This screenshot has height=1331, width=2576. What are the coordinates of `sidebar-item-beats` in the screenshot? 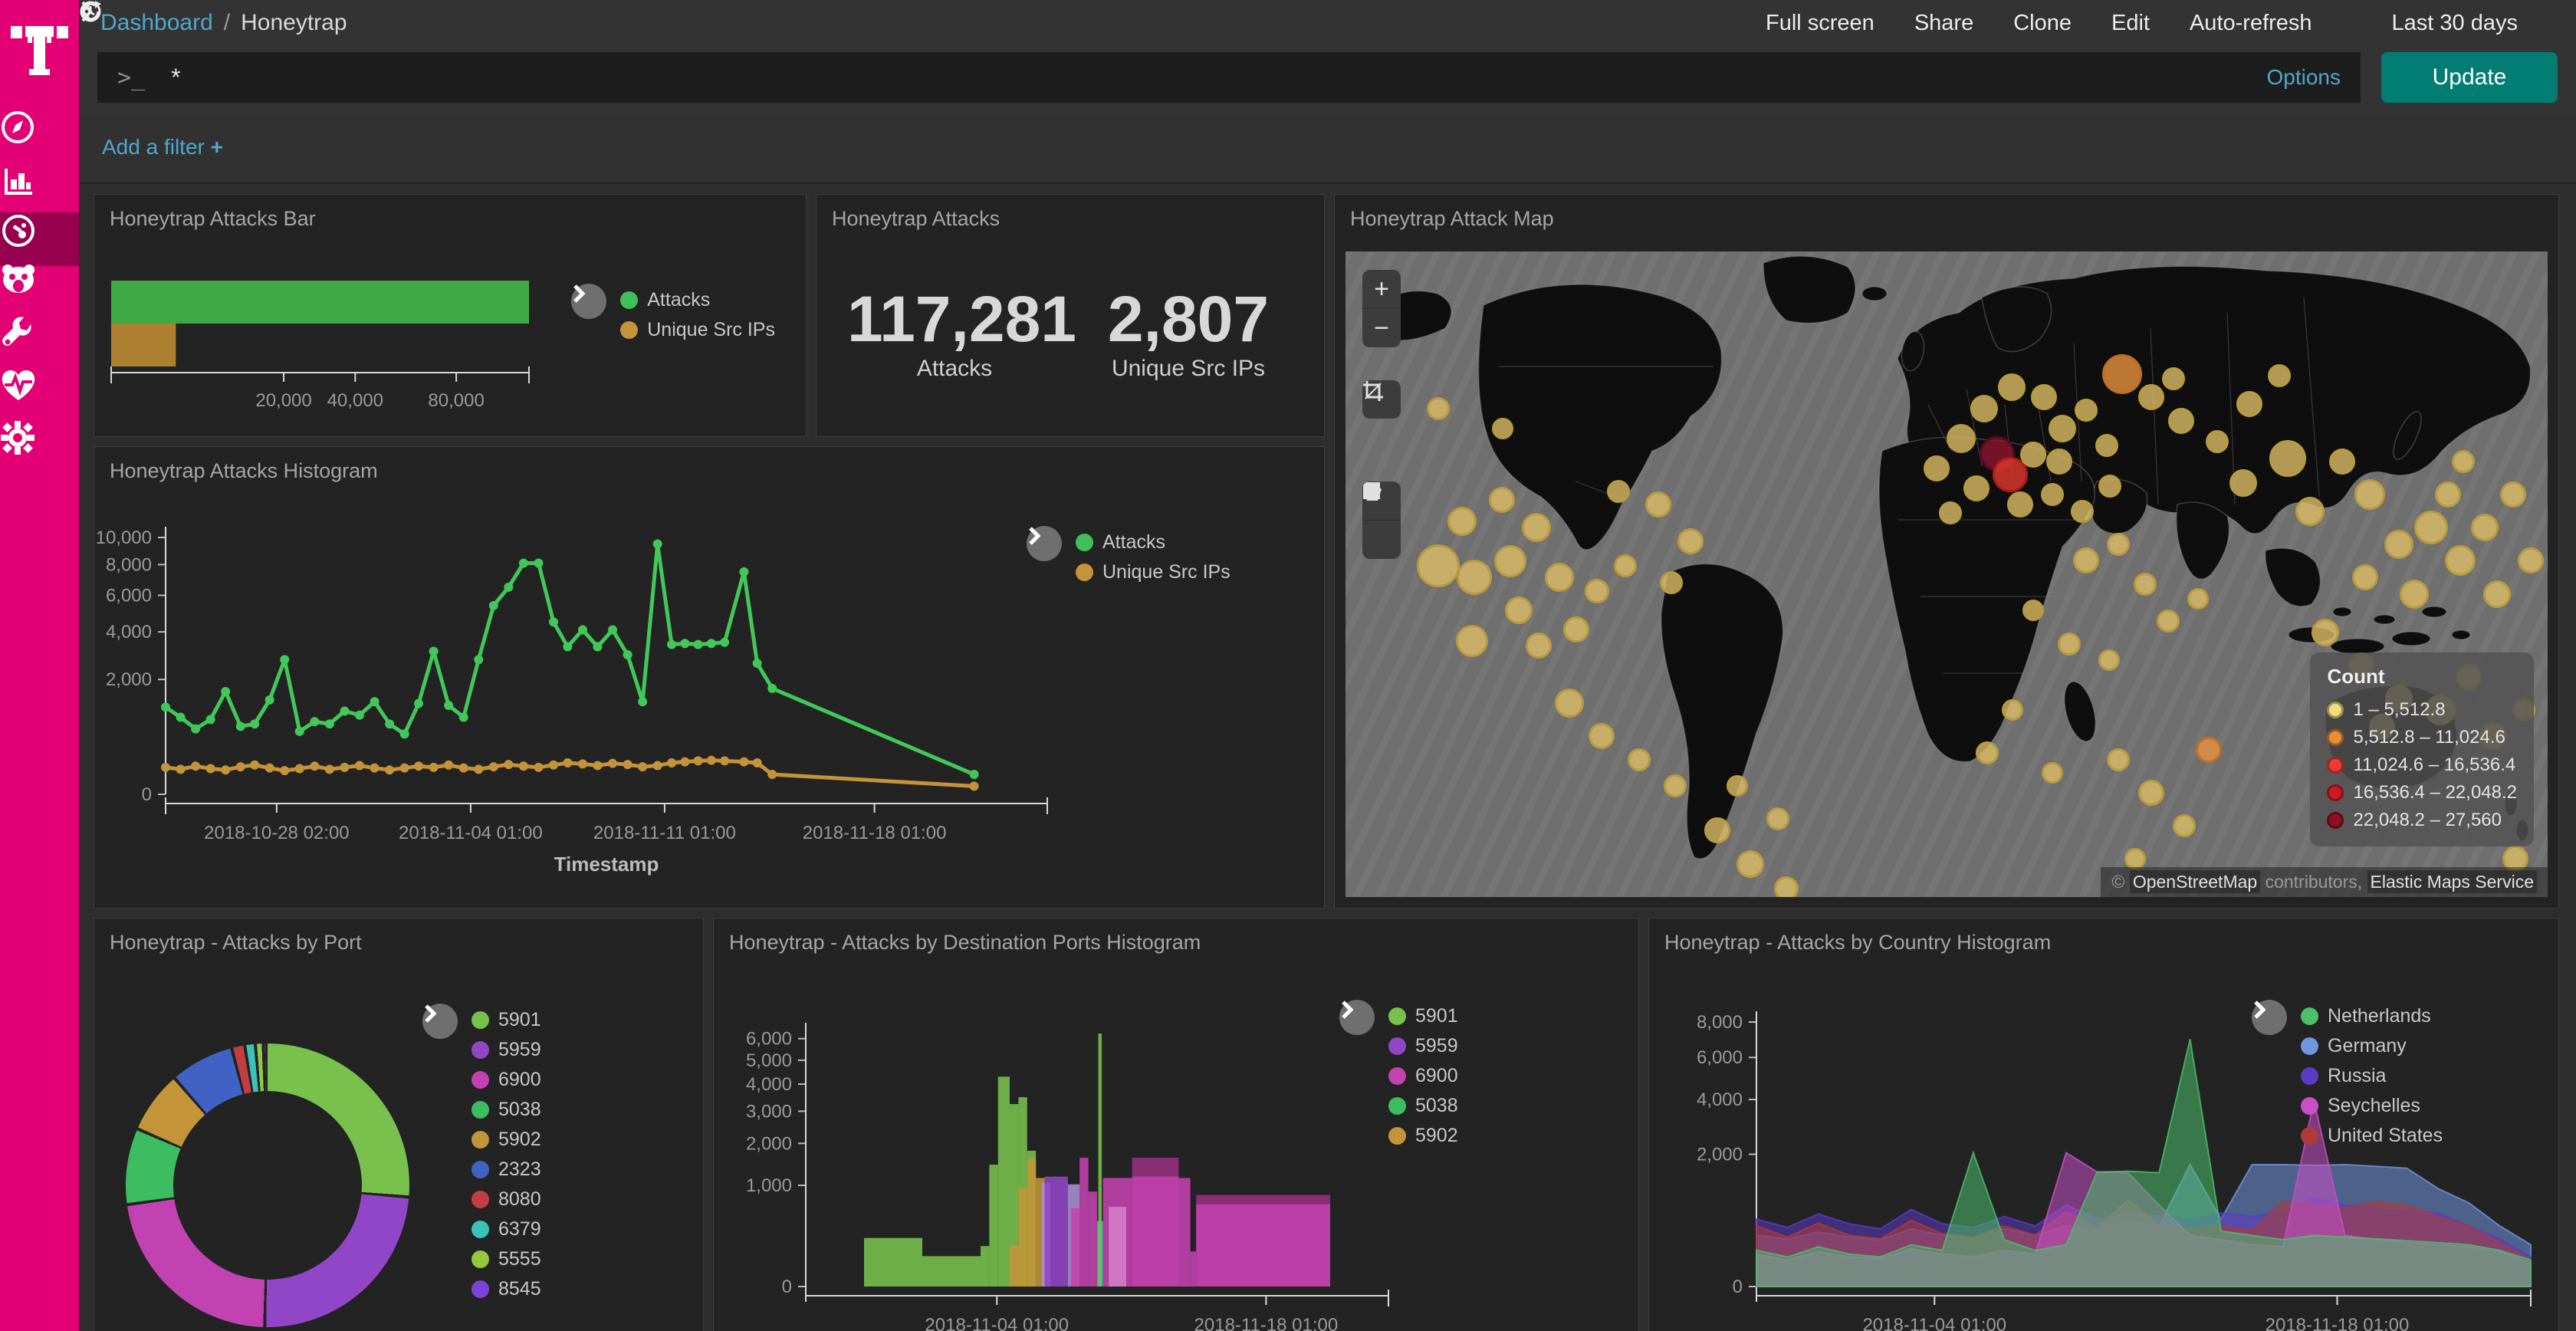 It's located at (39, 290).